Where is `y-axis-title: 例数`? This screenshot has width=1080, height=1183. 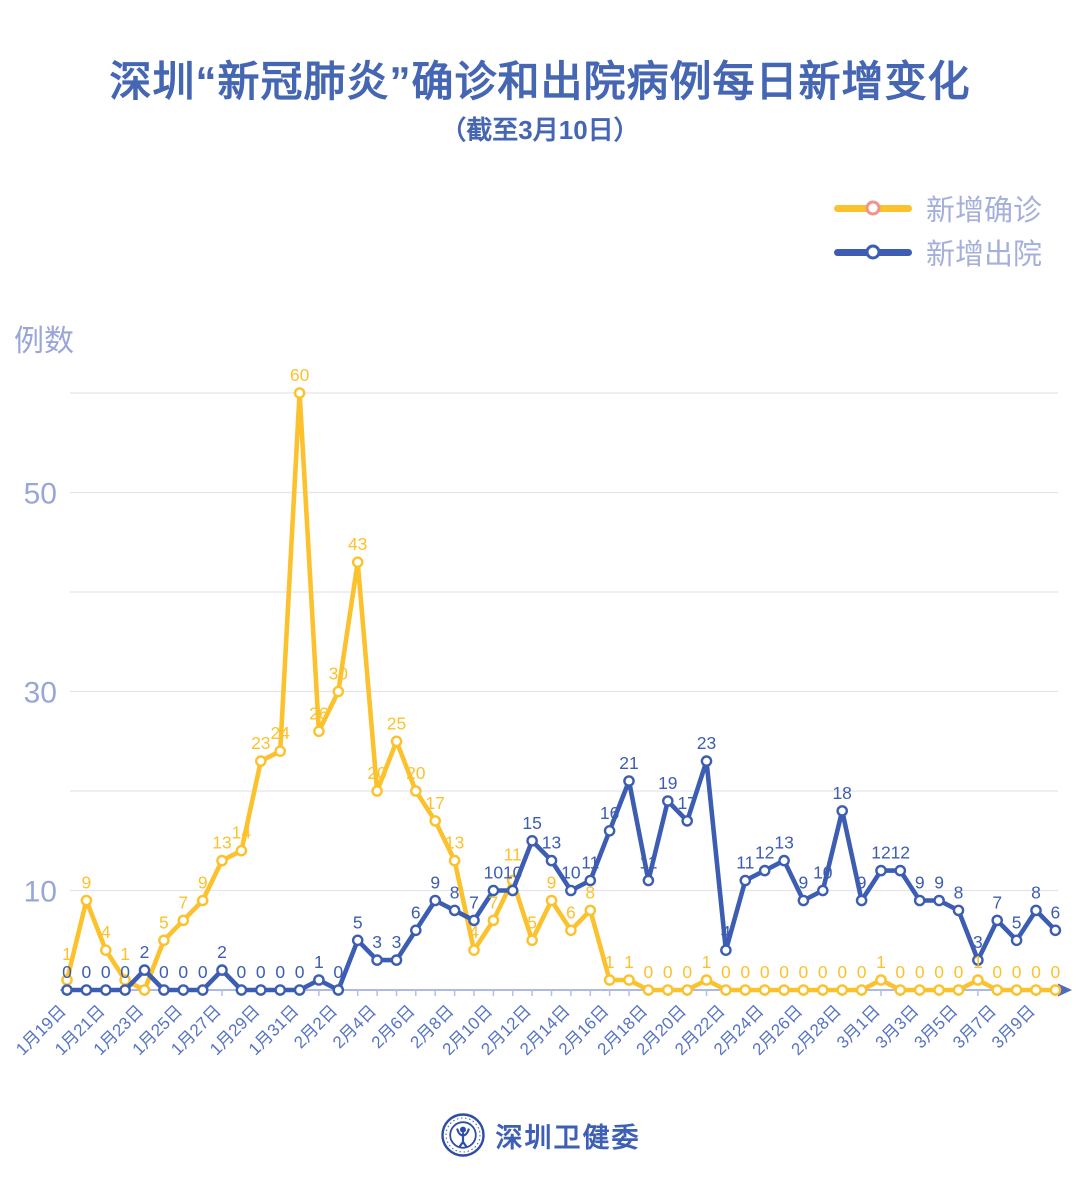 y-axis-title: 例数 is located at coordinates (44, 341).